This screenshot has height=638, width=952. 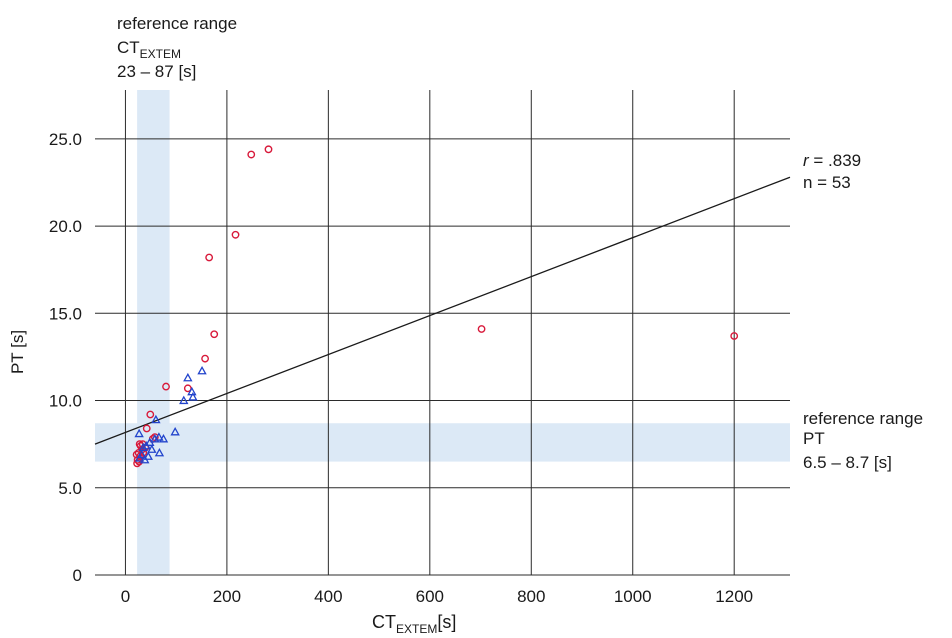 I want to click on regression-r-value: r = .839, so click(x=832, y=160).